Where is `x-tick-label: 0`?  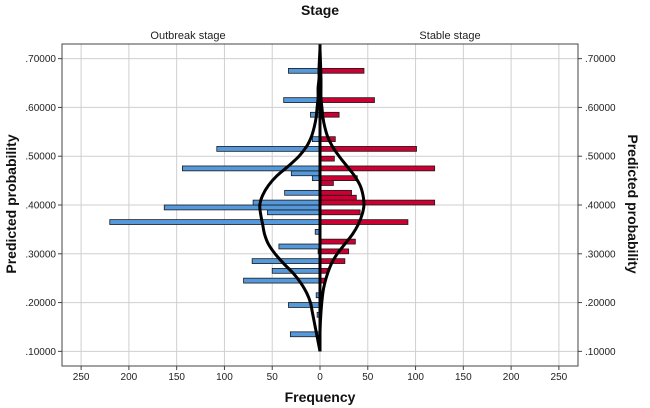 x-tick-label: 0 is located at coordinates (320, 377).